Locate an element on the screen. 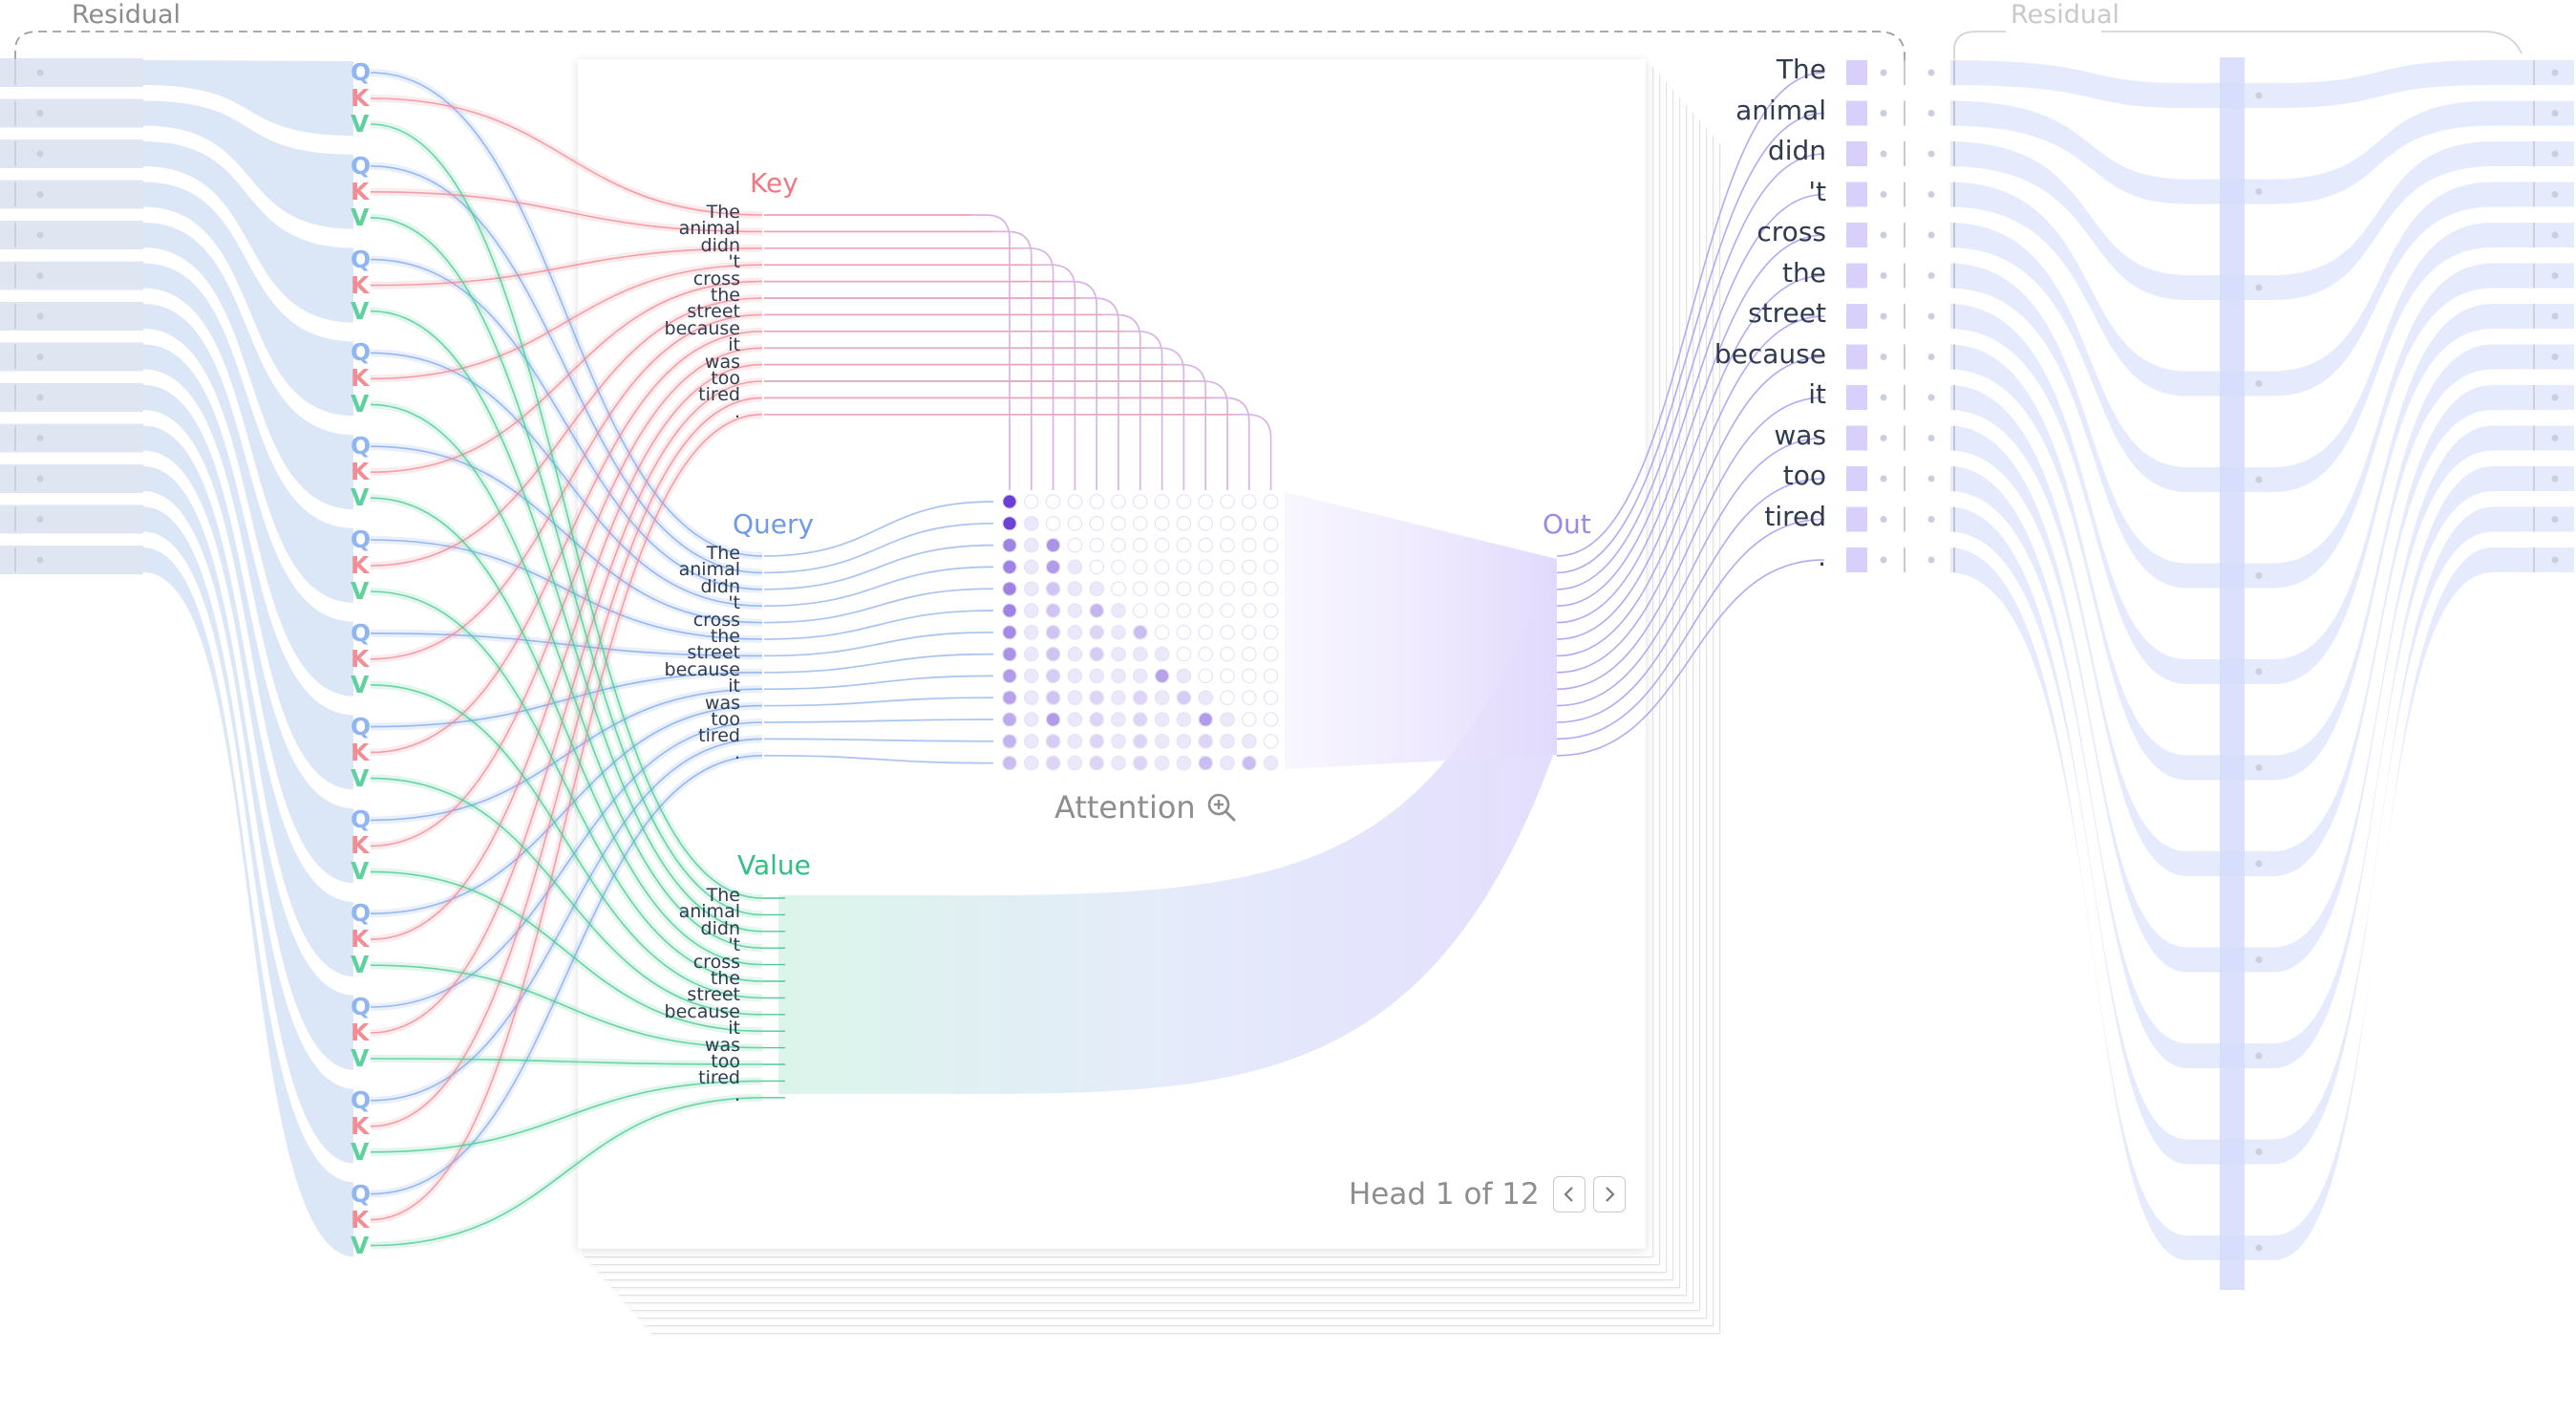 Image resolution: width=2576 pixels, height=1416 pixels. value-token-label: 't is located at coordinates (734, 945).